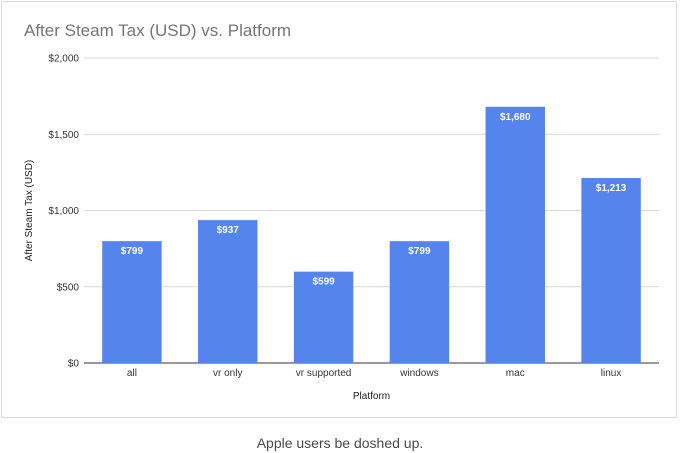  What do you see at coordinates (228, 230) in the screenshot?
I see `bar-data-label: $937` at bounding box center [228, 230].